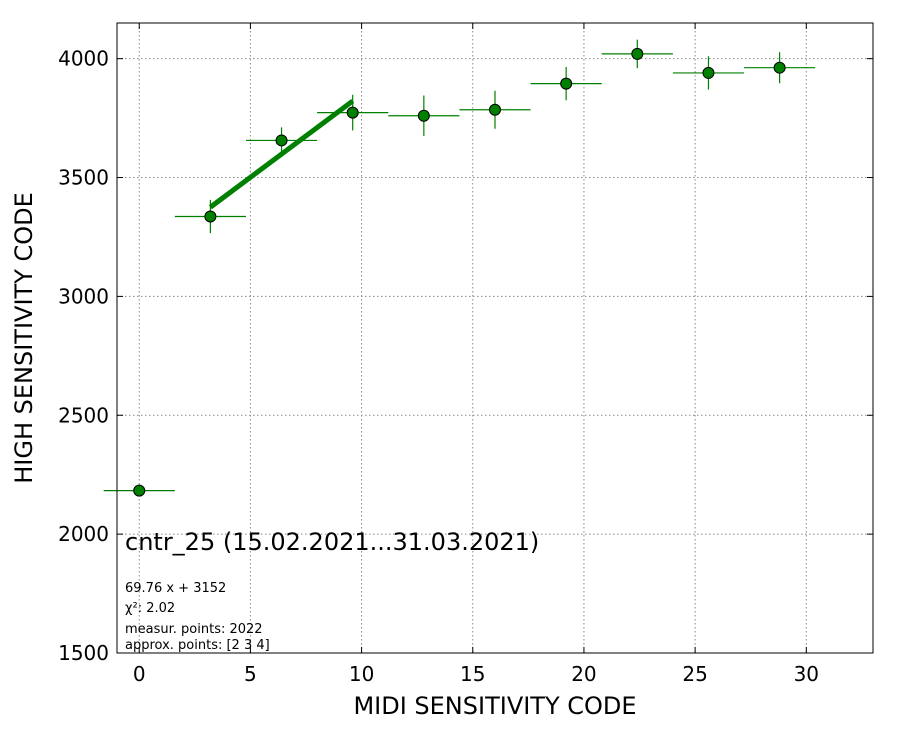 Image resolution: width=900 pixels, height=750 pixels. Describe the element at coordinates (194, 629) in the screenshot. I see `annotation-line-measur: measur. points: 2022` at that location.